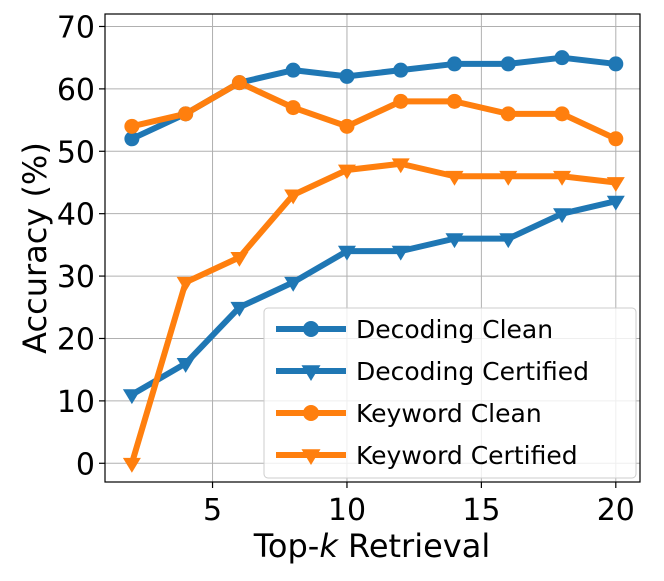  I want to click on y-axis-title: Accuracy (%), so click(35, 248).